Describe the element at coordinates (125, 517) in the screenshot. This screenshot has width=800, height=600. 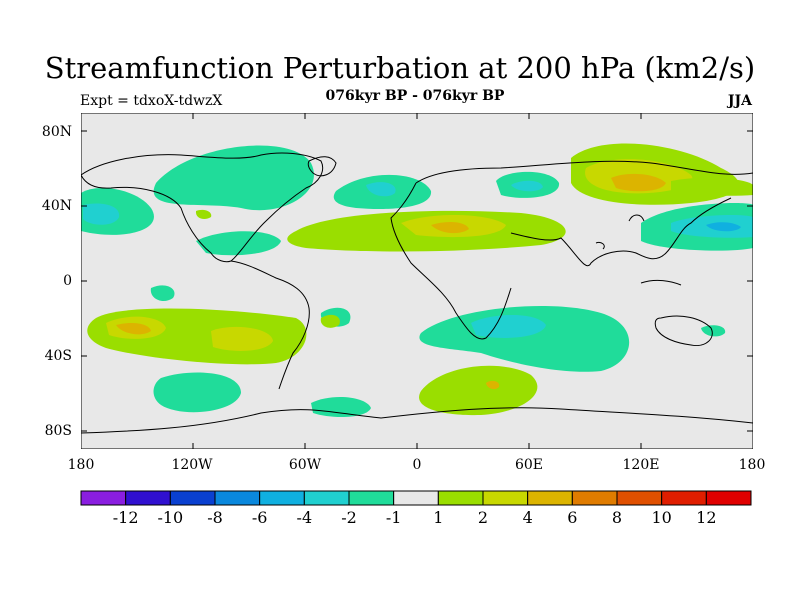
I see `colorbar-tick-label: -12` at that location.